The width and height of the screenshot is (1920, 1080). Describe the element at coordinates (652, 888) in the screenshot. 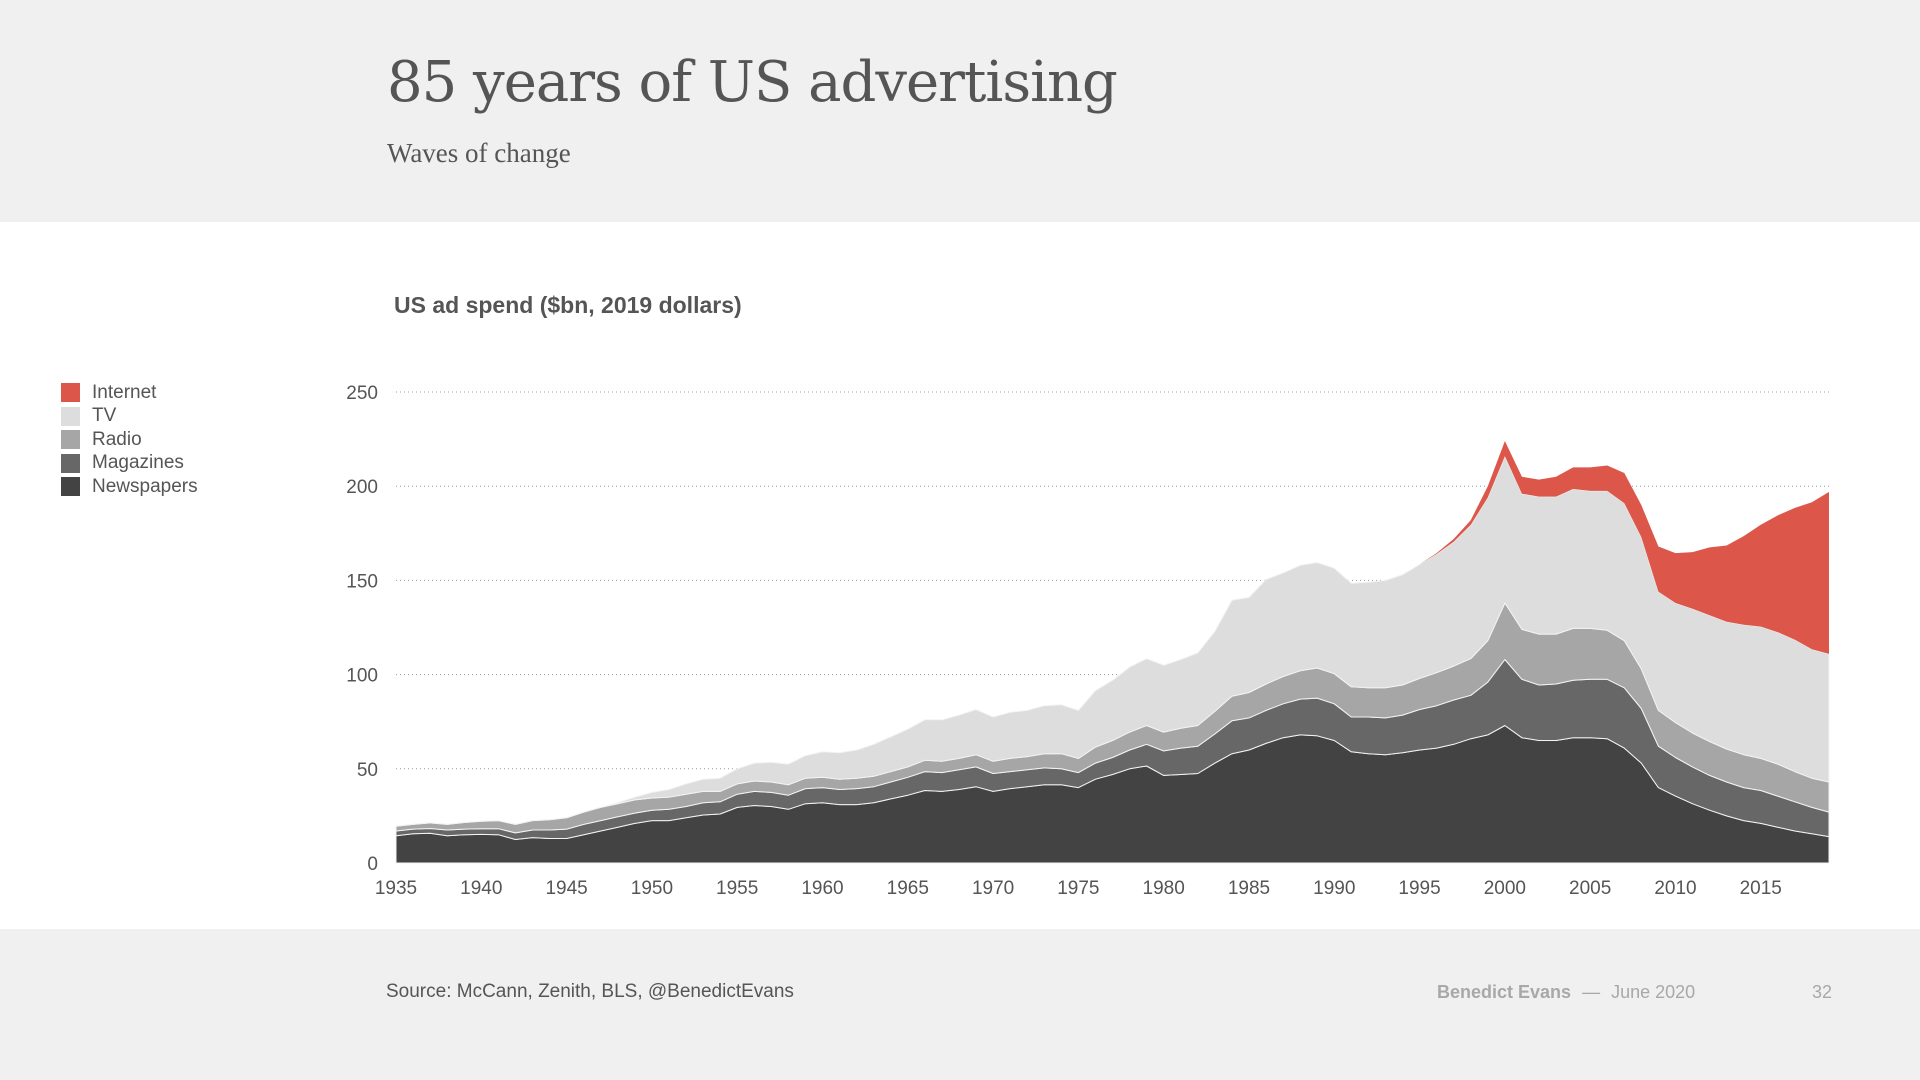

I see `x-tick-label: 1950` at that location.